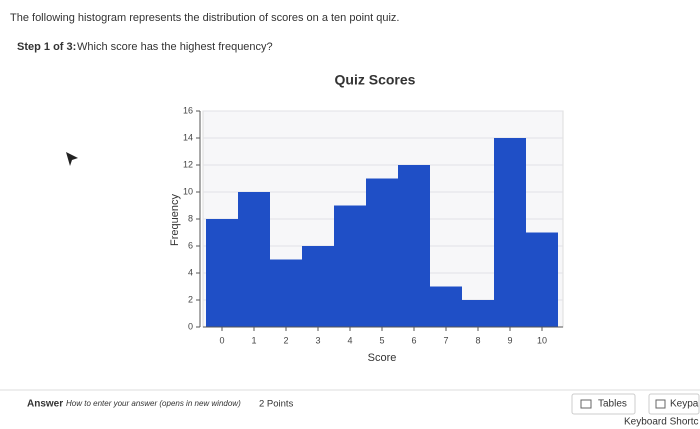 The image size is (700, 429). What do you see at coordinates (175, 47) in the screenshot?
I see `step-text: Which score has the highest frequency?` at bounding box center [175, 47].